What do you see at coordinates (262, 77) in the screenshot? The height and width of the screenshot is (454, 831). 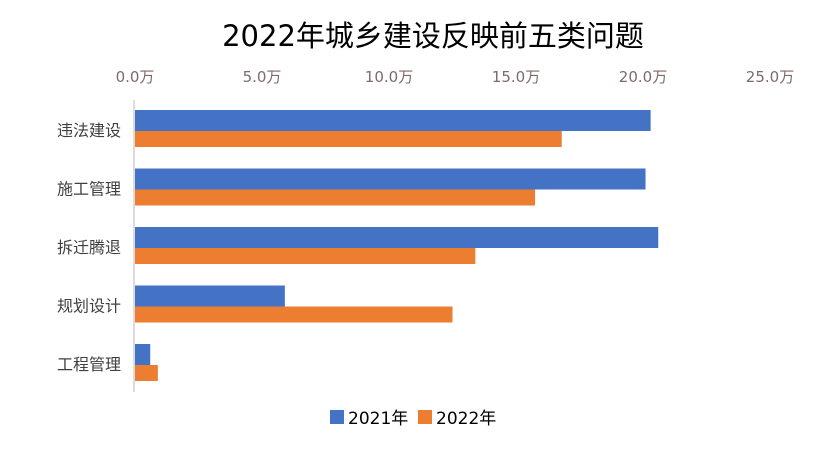 I see `x-tick-label: 5.0万` at bounding box center [262, 77].